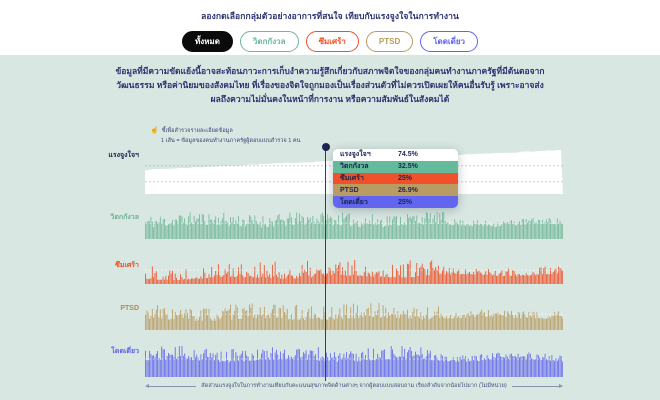  Describe the element at coordinates (269, 41) in the screenshot. I see `filter-button-anxiety: วิตกกังวล` at that location.